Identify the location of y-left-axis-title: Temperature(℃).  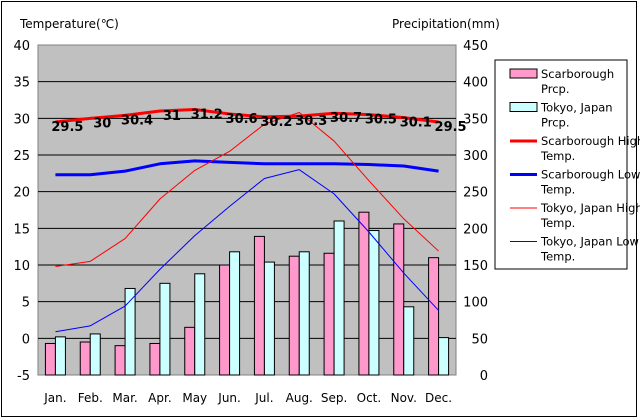
(69, 24).